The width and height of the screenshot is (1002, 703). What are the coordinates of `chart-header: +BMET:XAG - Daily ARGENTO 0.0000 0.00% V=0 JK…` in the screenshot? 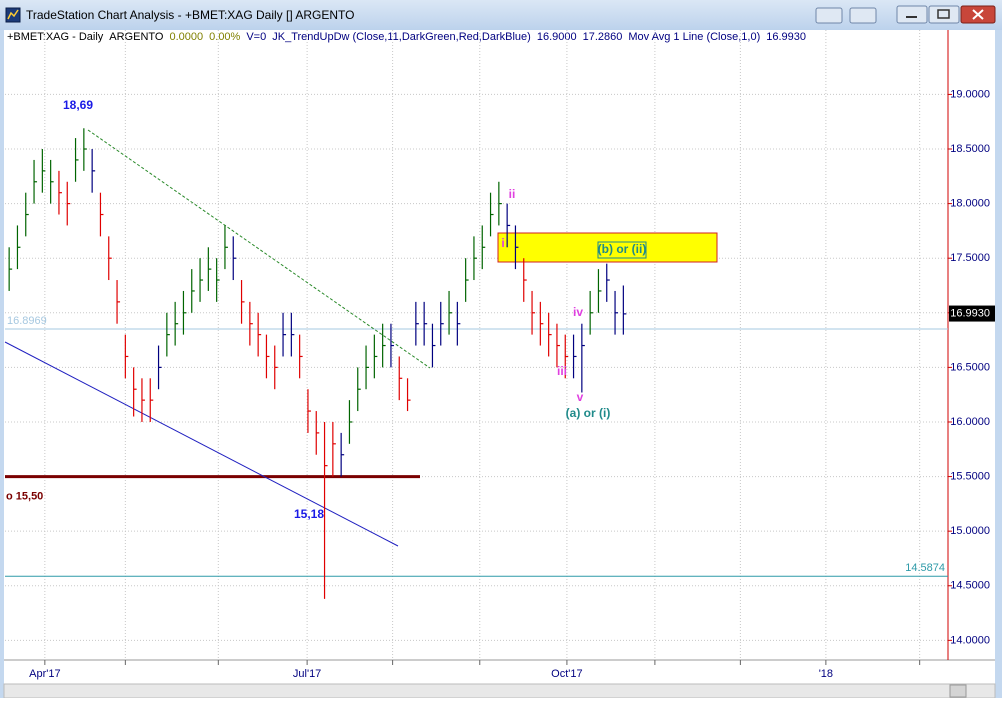 It's located at (406, 37).